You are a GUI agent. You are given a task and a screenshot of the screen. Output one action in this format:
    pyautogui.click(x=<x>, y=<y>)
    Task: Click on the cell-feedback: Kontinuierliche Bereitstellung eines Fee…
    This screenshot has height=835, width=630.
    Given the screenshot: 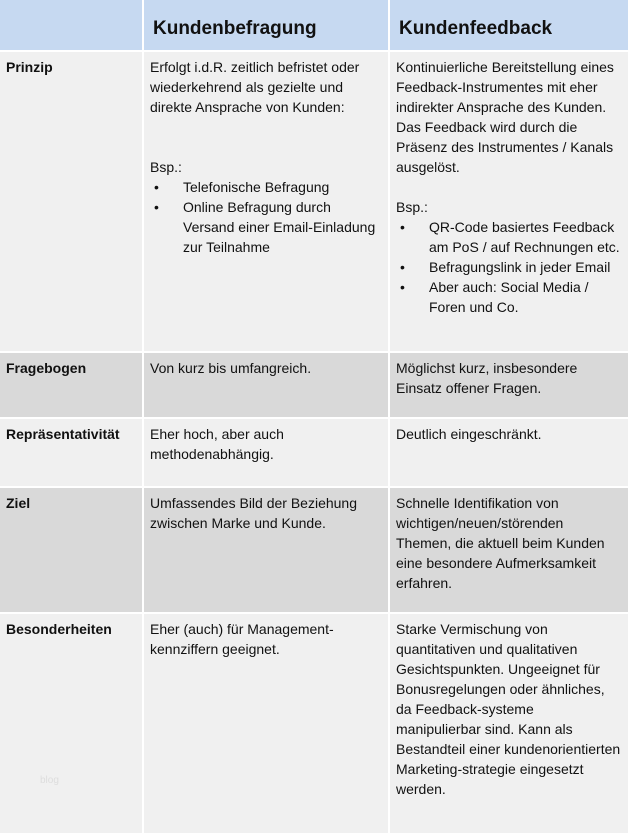 What is the action you would take?
    pyautogui.click(x=509, y=201)
    